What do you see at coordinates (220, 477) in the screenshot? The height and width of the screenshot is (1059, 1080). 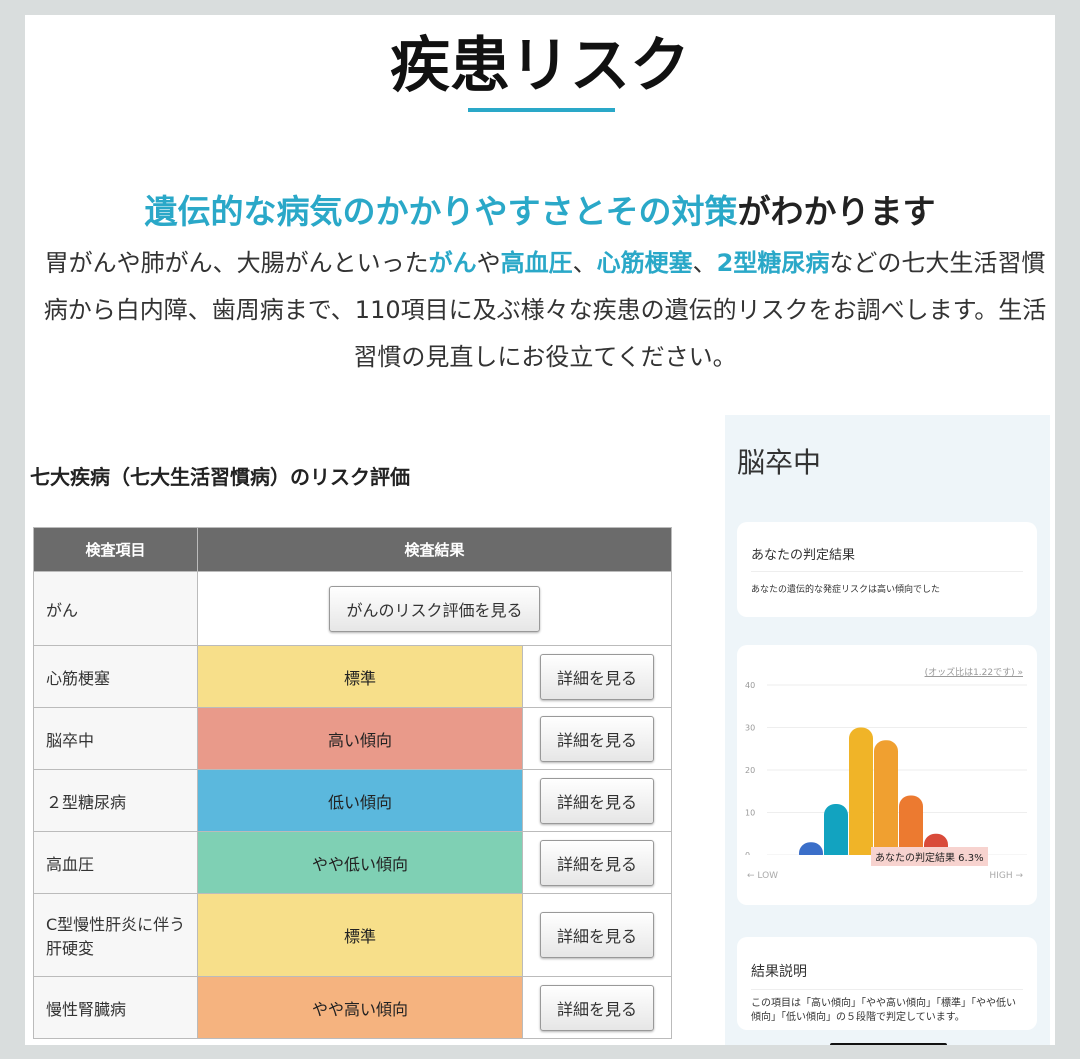 I see `table-heading: 七大疾病（七大生活習慣病）のリスク評価` at bounding box center [220, 477].